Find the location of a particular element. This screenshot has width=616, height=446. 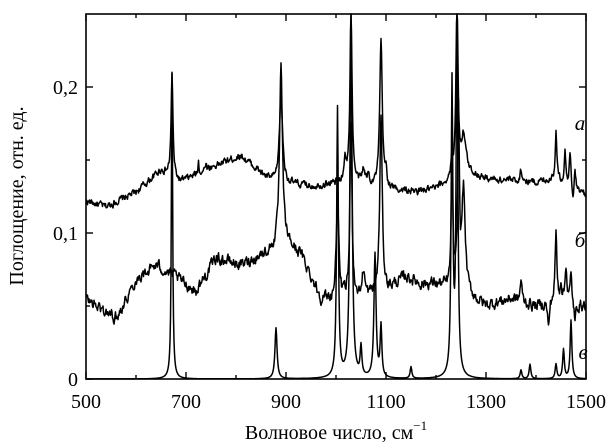

y-tick-label: 0,2 is located at coordinates (65, 88).